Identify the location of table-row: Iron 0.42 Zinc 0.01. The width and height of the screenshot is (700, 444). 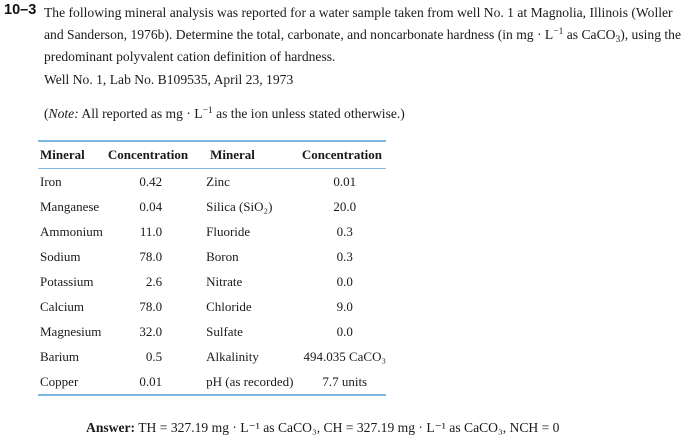
(212, 181).